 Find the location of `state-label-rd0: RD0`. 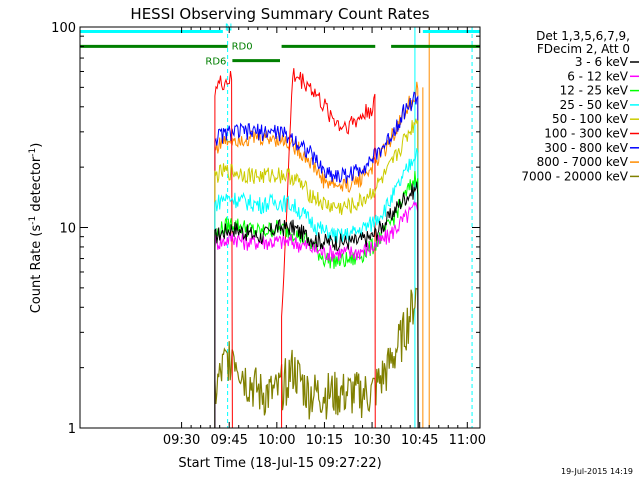

state-label-rd0: RD0 is located at coordinates (242, 46).